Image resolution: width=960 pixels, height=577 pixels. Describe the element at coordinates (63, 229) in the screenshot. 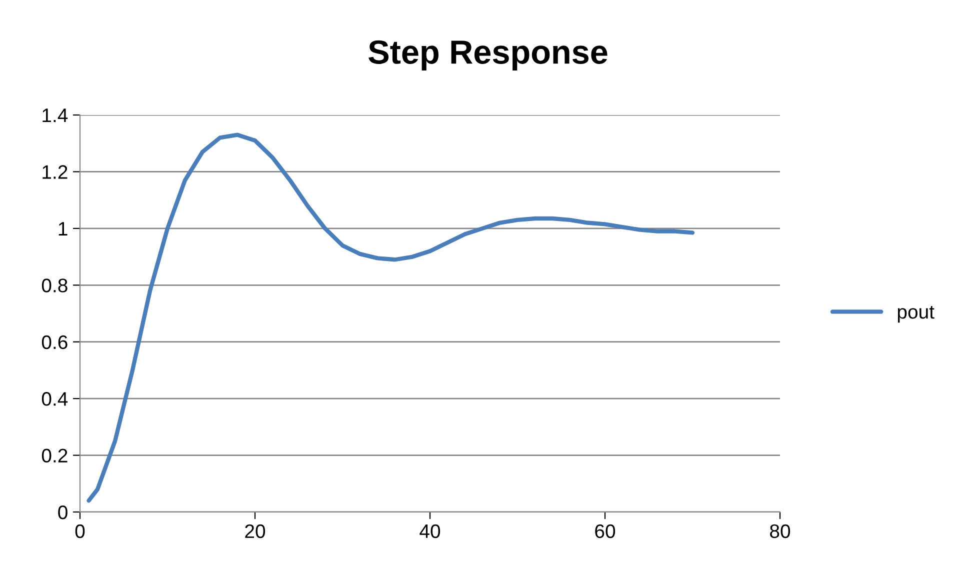

I see `y-tick-label: 1` at that location.